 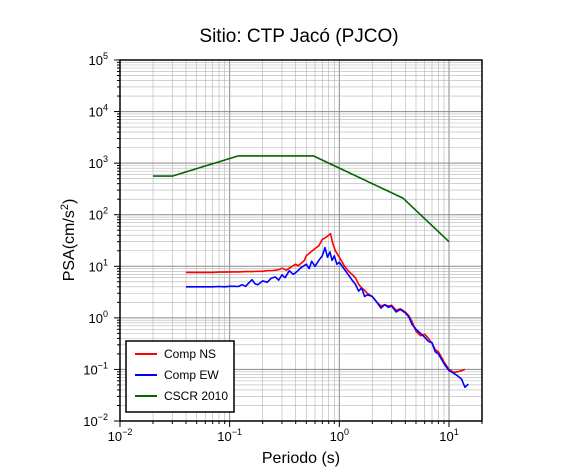 I want to click on legend-label: Comp EW, so click(x=191, y=375).